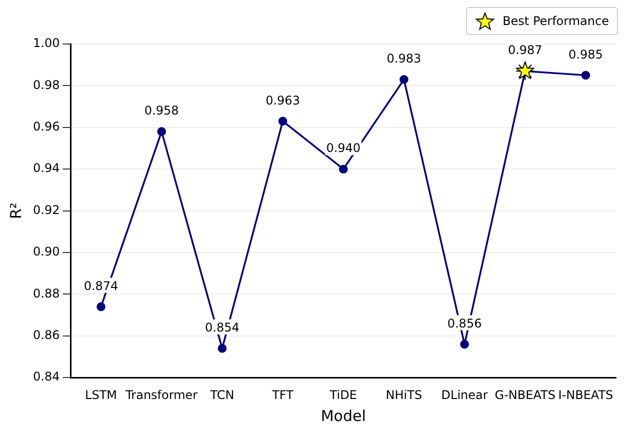 The image size is (626, 432). What do you see at coordinates (343, 415) in the screenshot?
I see `x-axis-title: Model` at bounding box center [343, 415].